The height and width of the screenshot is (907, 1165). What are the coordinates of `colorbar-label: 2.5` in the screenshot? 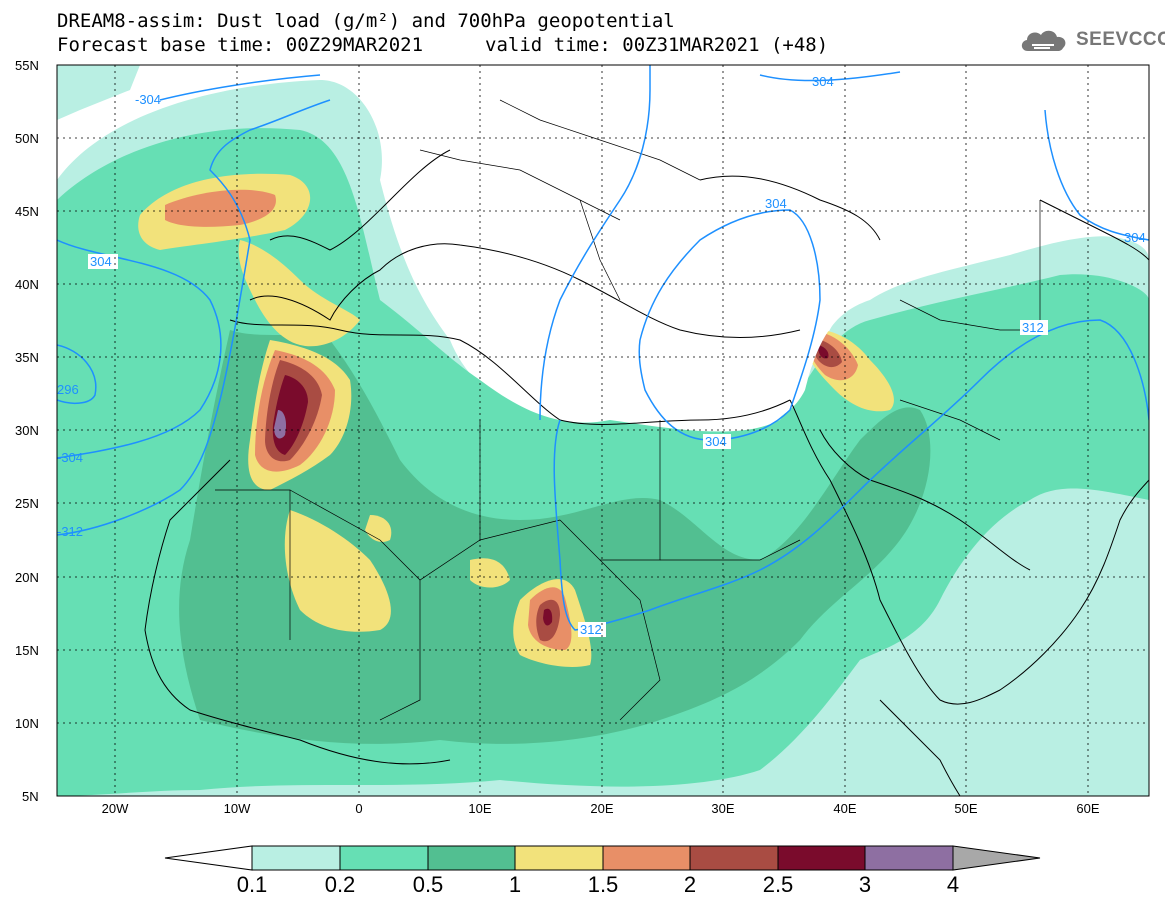 It's located at (778, 884).